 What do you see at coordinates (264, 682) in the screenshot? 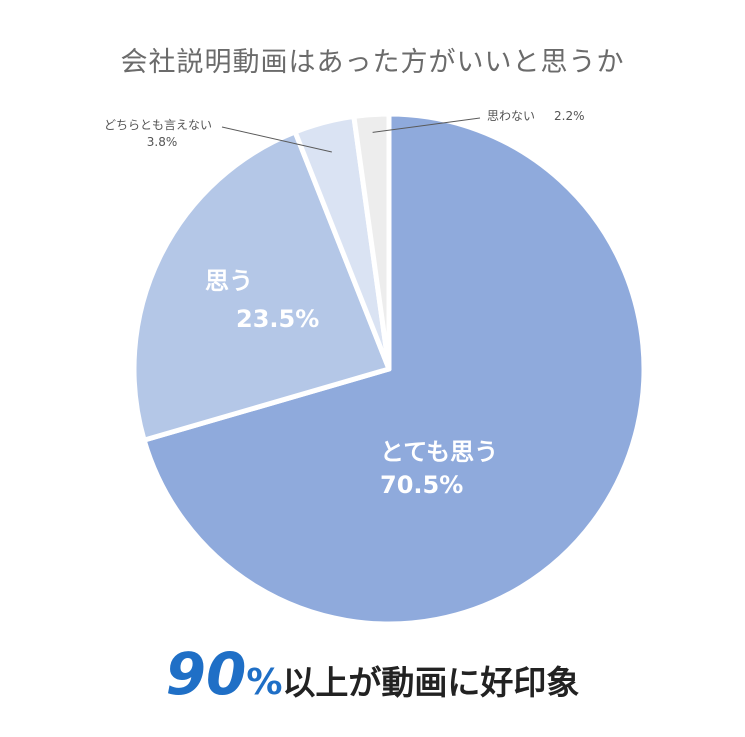
I see `conclusion-percent-sign: %` at bounding box center [264, 682].